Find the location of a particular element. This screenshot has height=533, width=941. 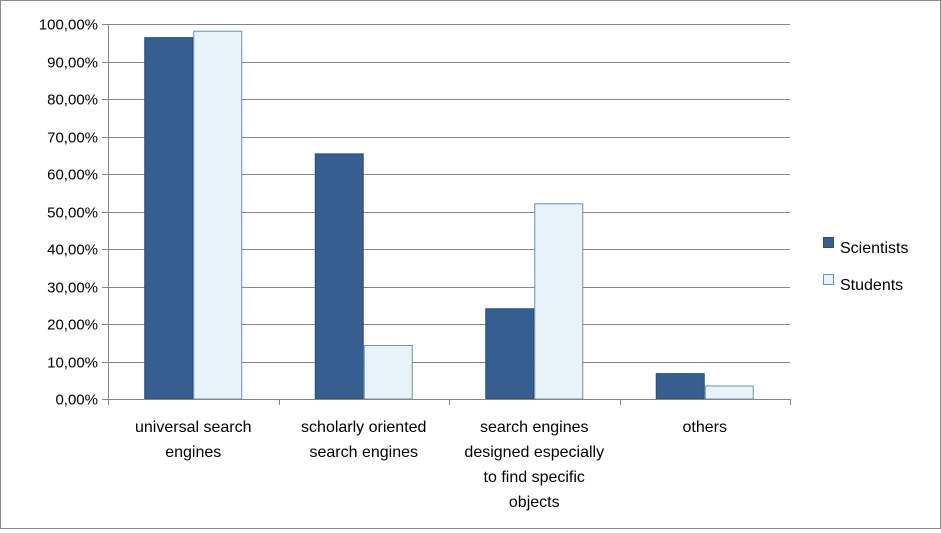

legend-label-scientists: Scientists is located at coordinates (874, 248).